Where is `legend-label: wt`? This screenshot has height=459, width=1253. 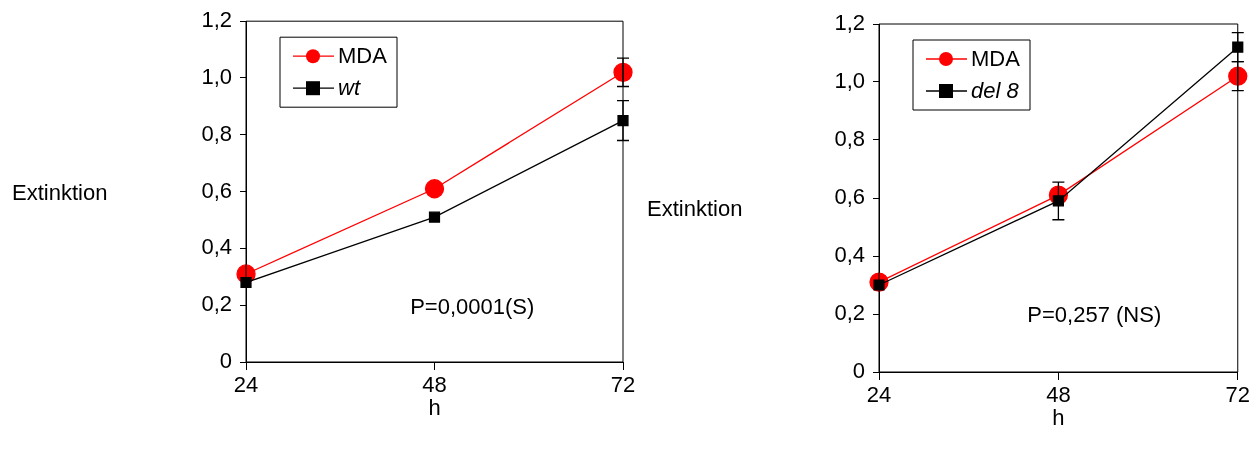 legend-label: wt is located at coordinates (349, 88).